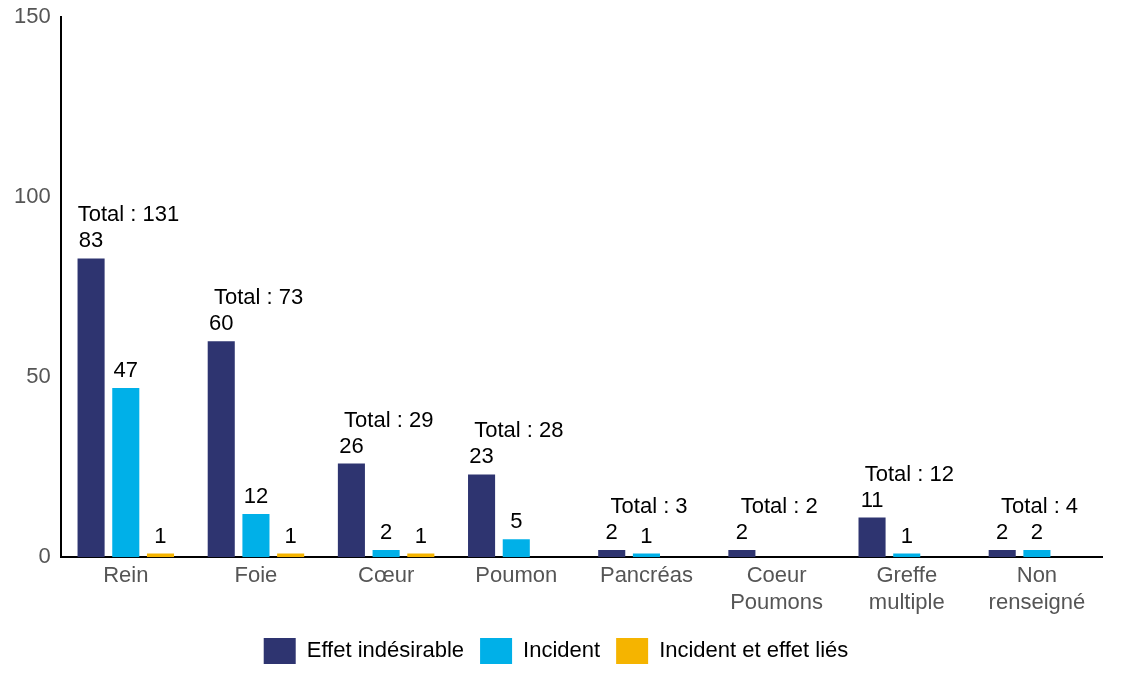  I want to click on legend-label: Incident et effet liés, so click(754, 650).